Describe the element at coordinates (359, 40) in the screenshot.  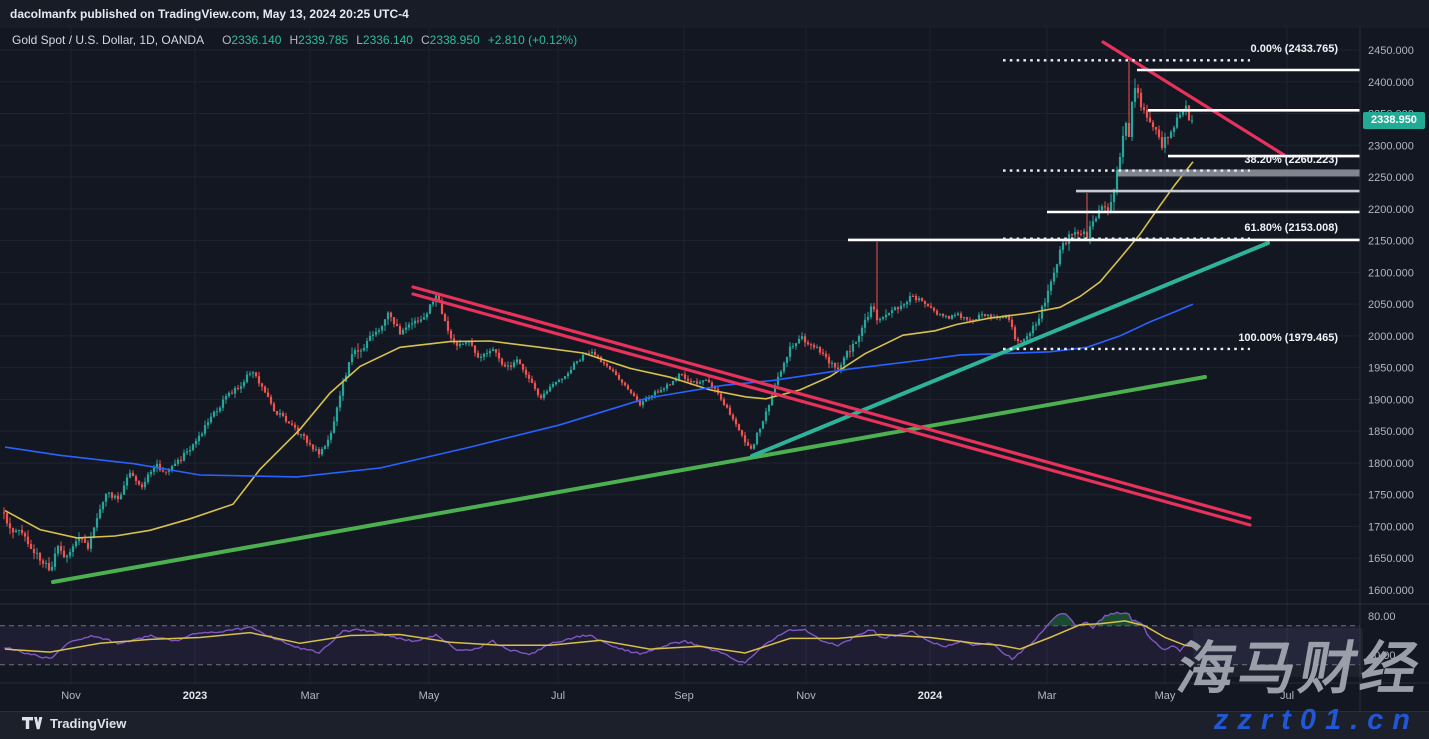
I see `low-label: L` at that location.